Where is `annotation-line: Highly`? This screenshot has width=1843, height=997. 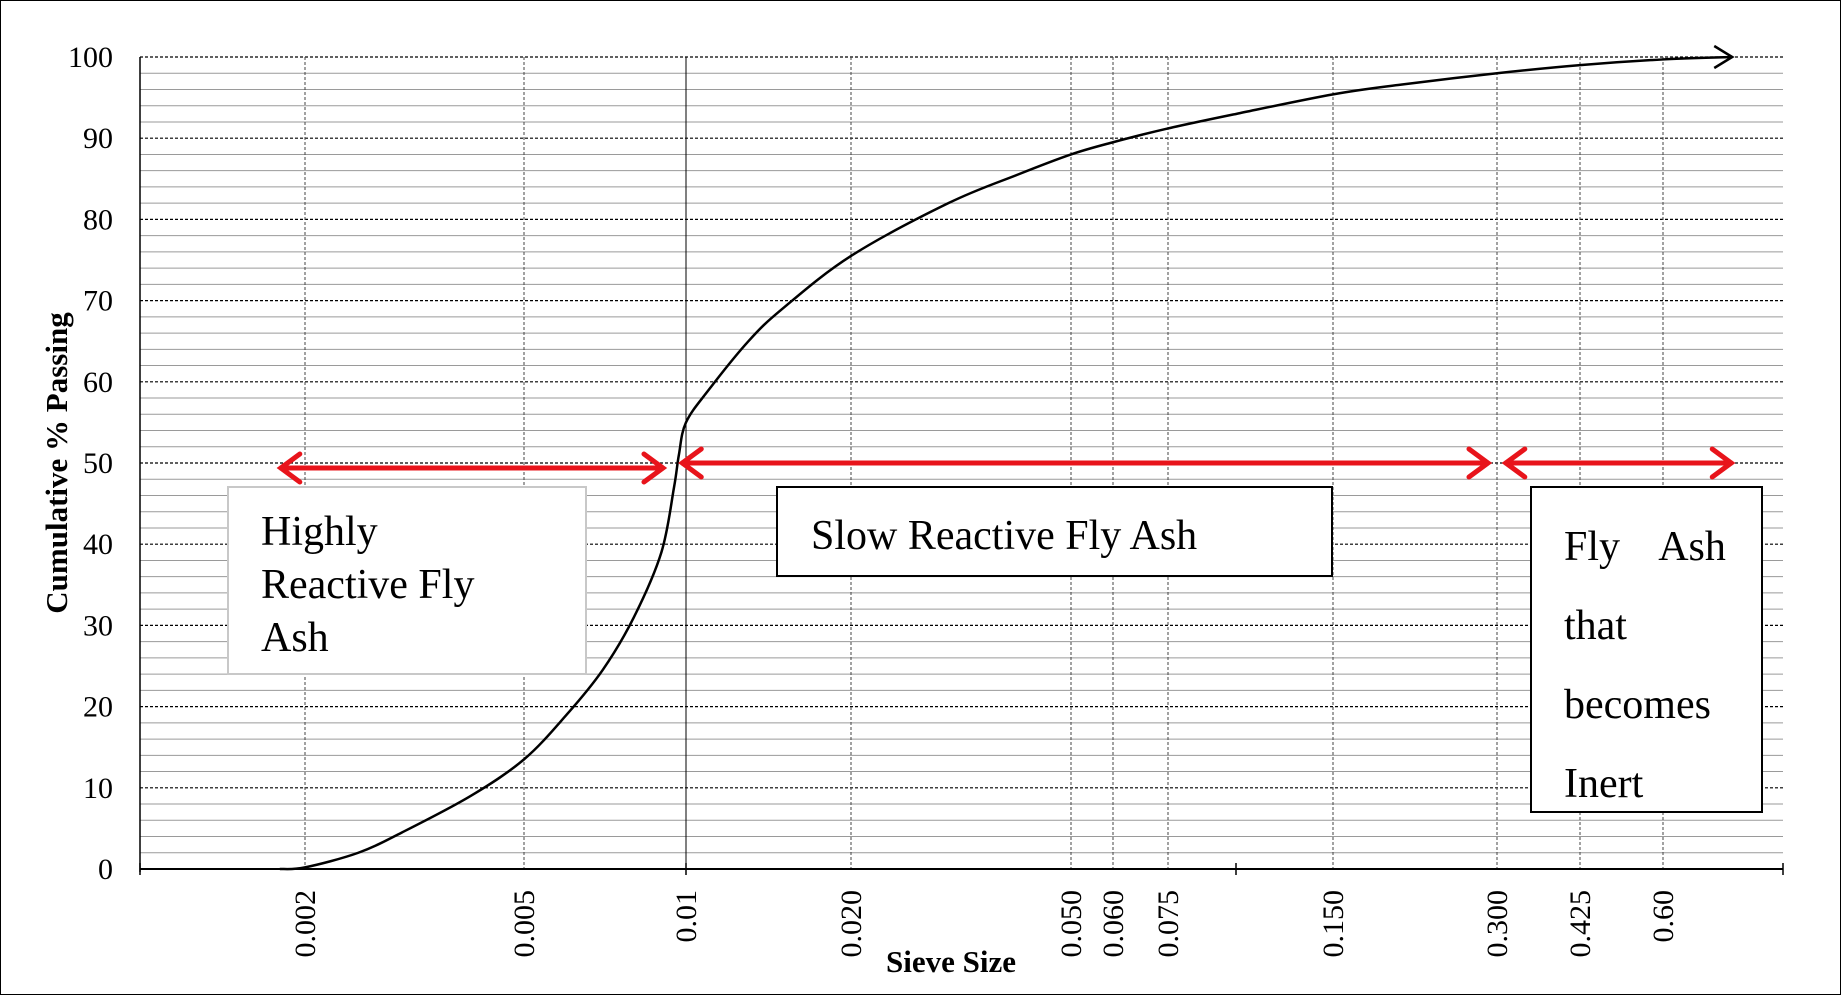
annotation-line: Highly is located at coordinates (319, 532).